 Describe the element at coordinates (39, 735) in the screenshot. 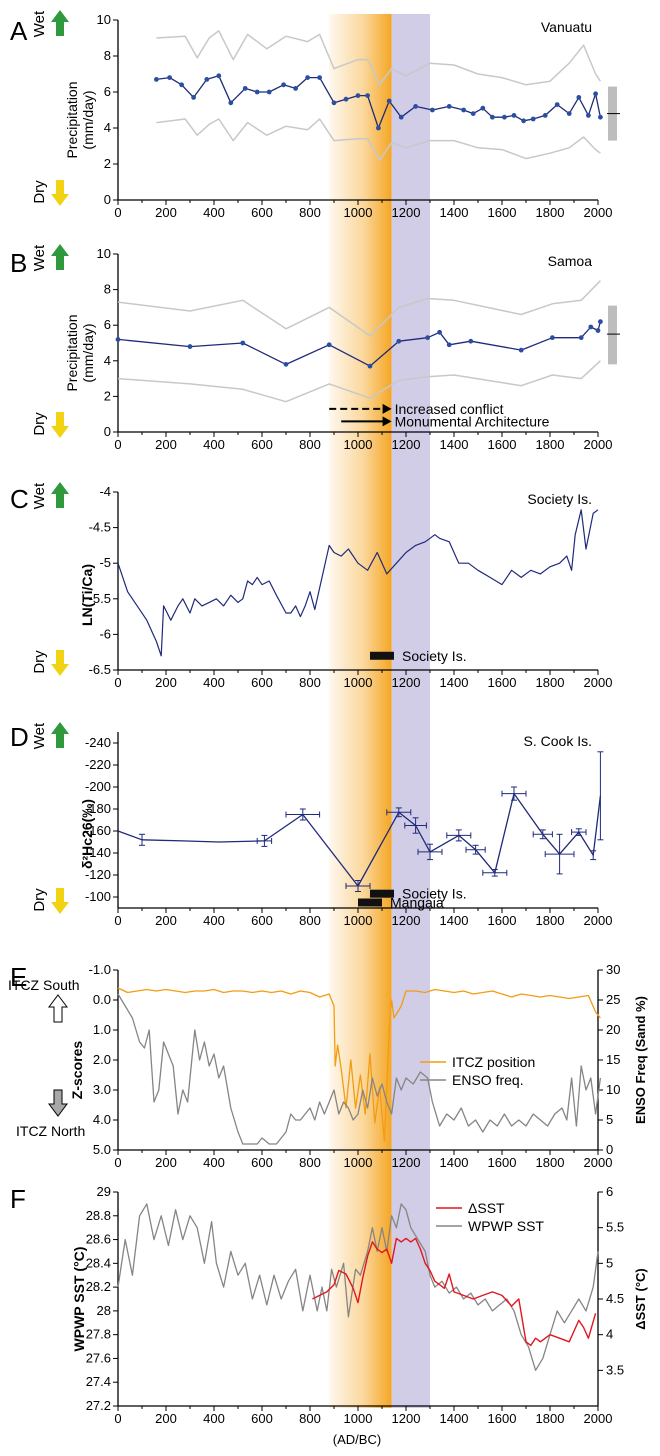

I see `wet-label: Wet` at that location.